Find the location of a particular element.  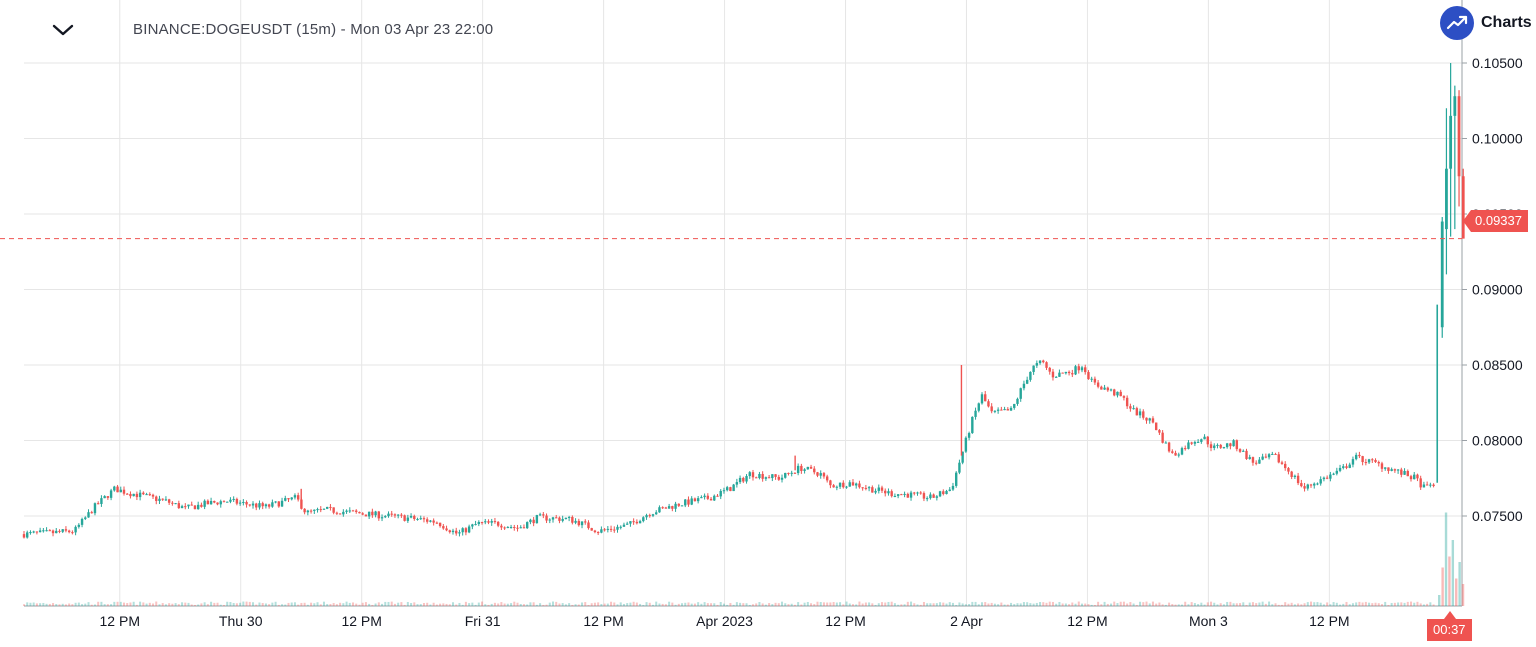

charts-brand-link: Charts is located at coordinates (1486, 23).